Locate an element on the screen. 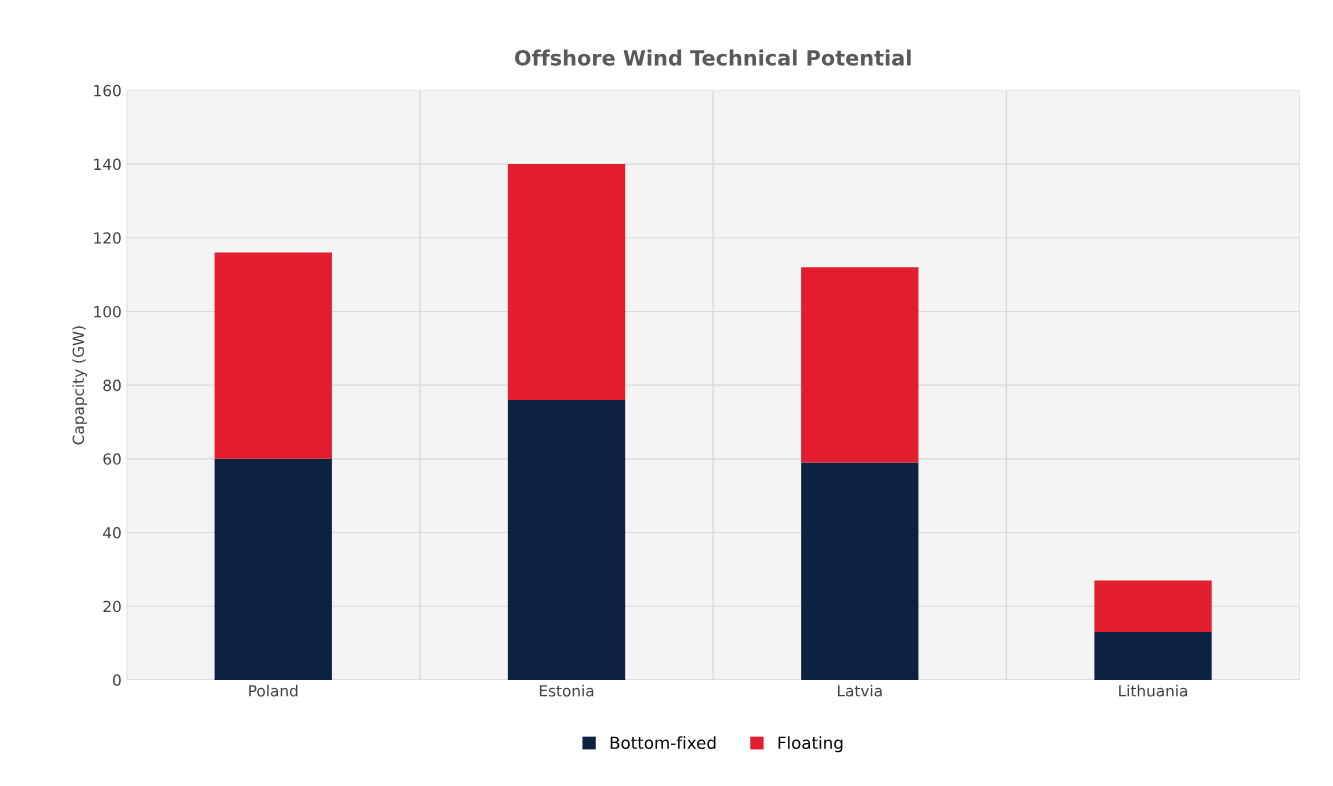  x-tick-label: Estonia is located at coordinates (566, 690).